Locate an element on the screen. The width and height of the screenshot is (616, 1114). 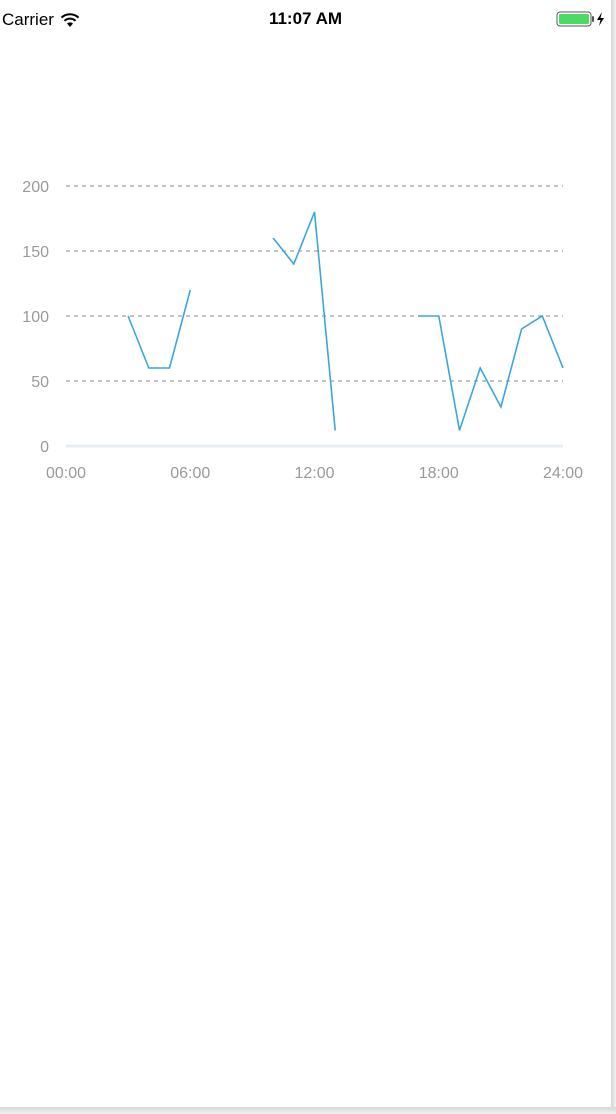
y-tick-label: 100 is located at coordinates (35, 317).